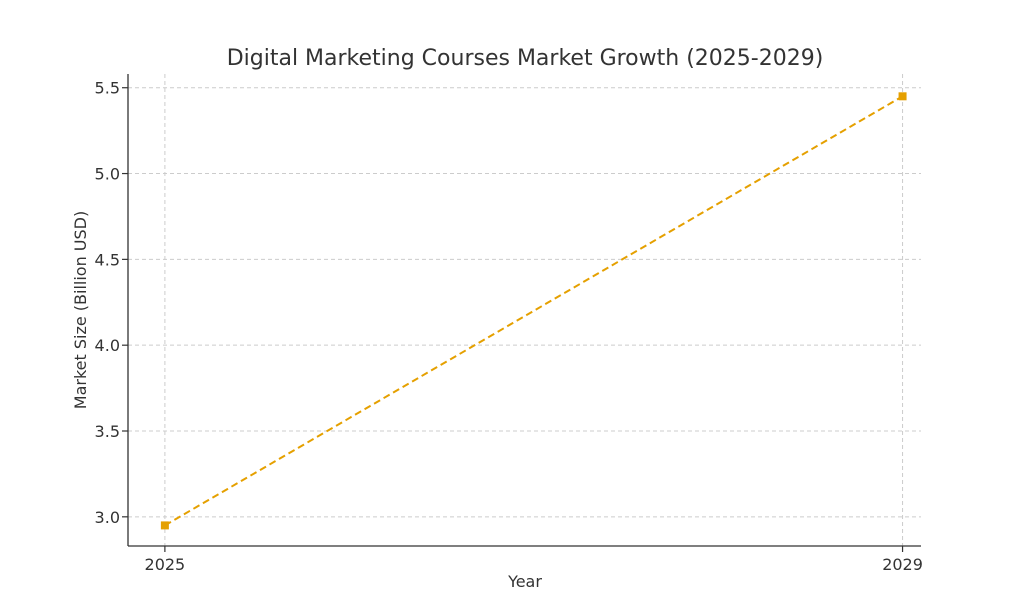  Describe the element at coordinates (902, 564) in the screenshot. I see `x-tick-label: 2029` at that location.